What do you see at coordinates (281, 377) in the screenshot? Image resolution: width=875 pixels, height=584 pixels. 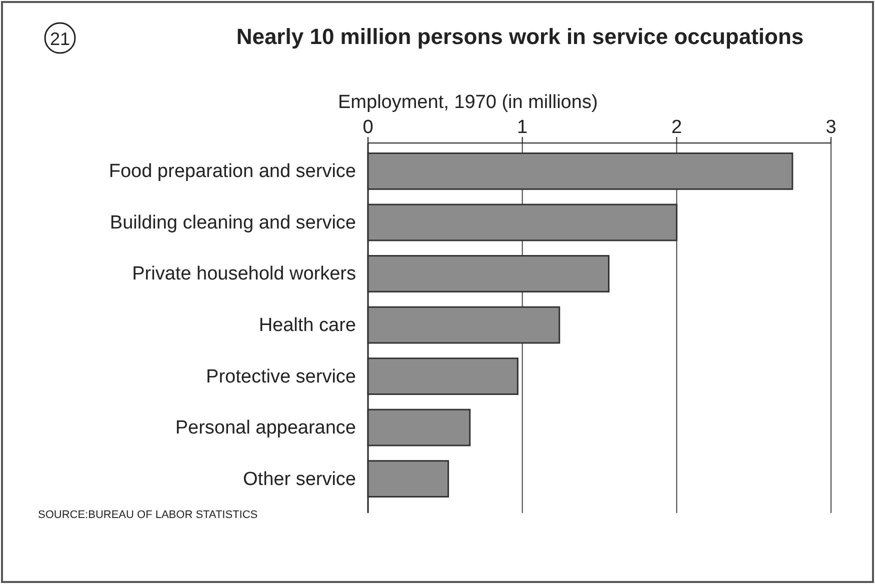 I see `y-tick-label: Protective service` at bounding box center [281, 377].